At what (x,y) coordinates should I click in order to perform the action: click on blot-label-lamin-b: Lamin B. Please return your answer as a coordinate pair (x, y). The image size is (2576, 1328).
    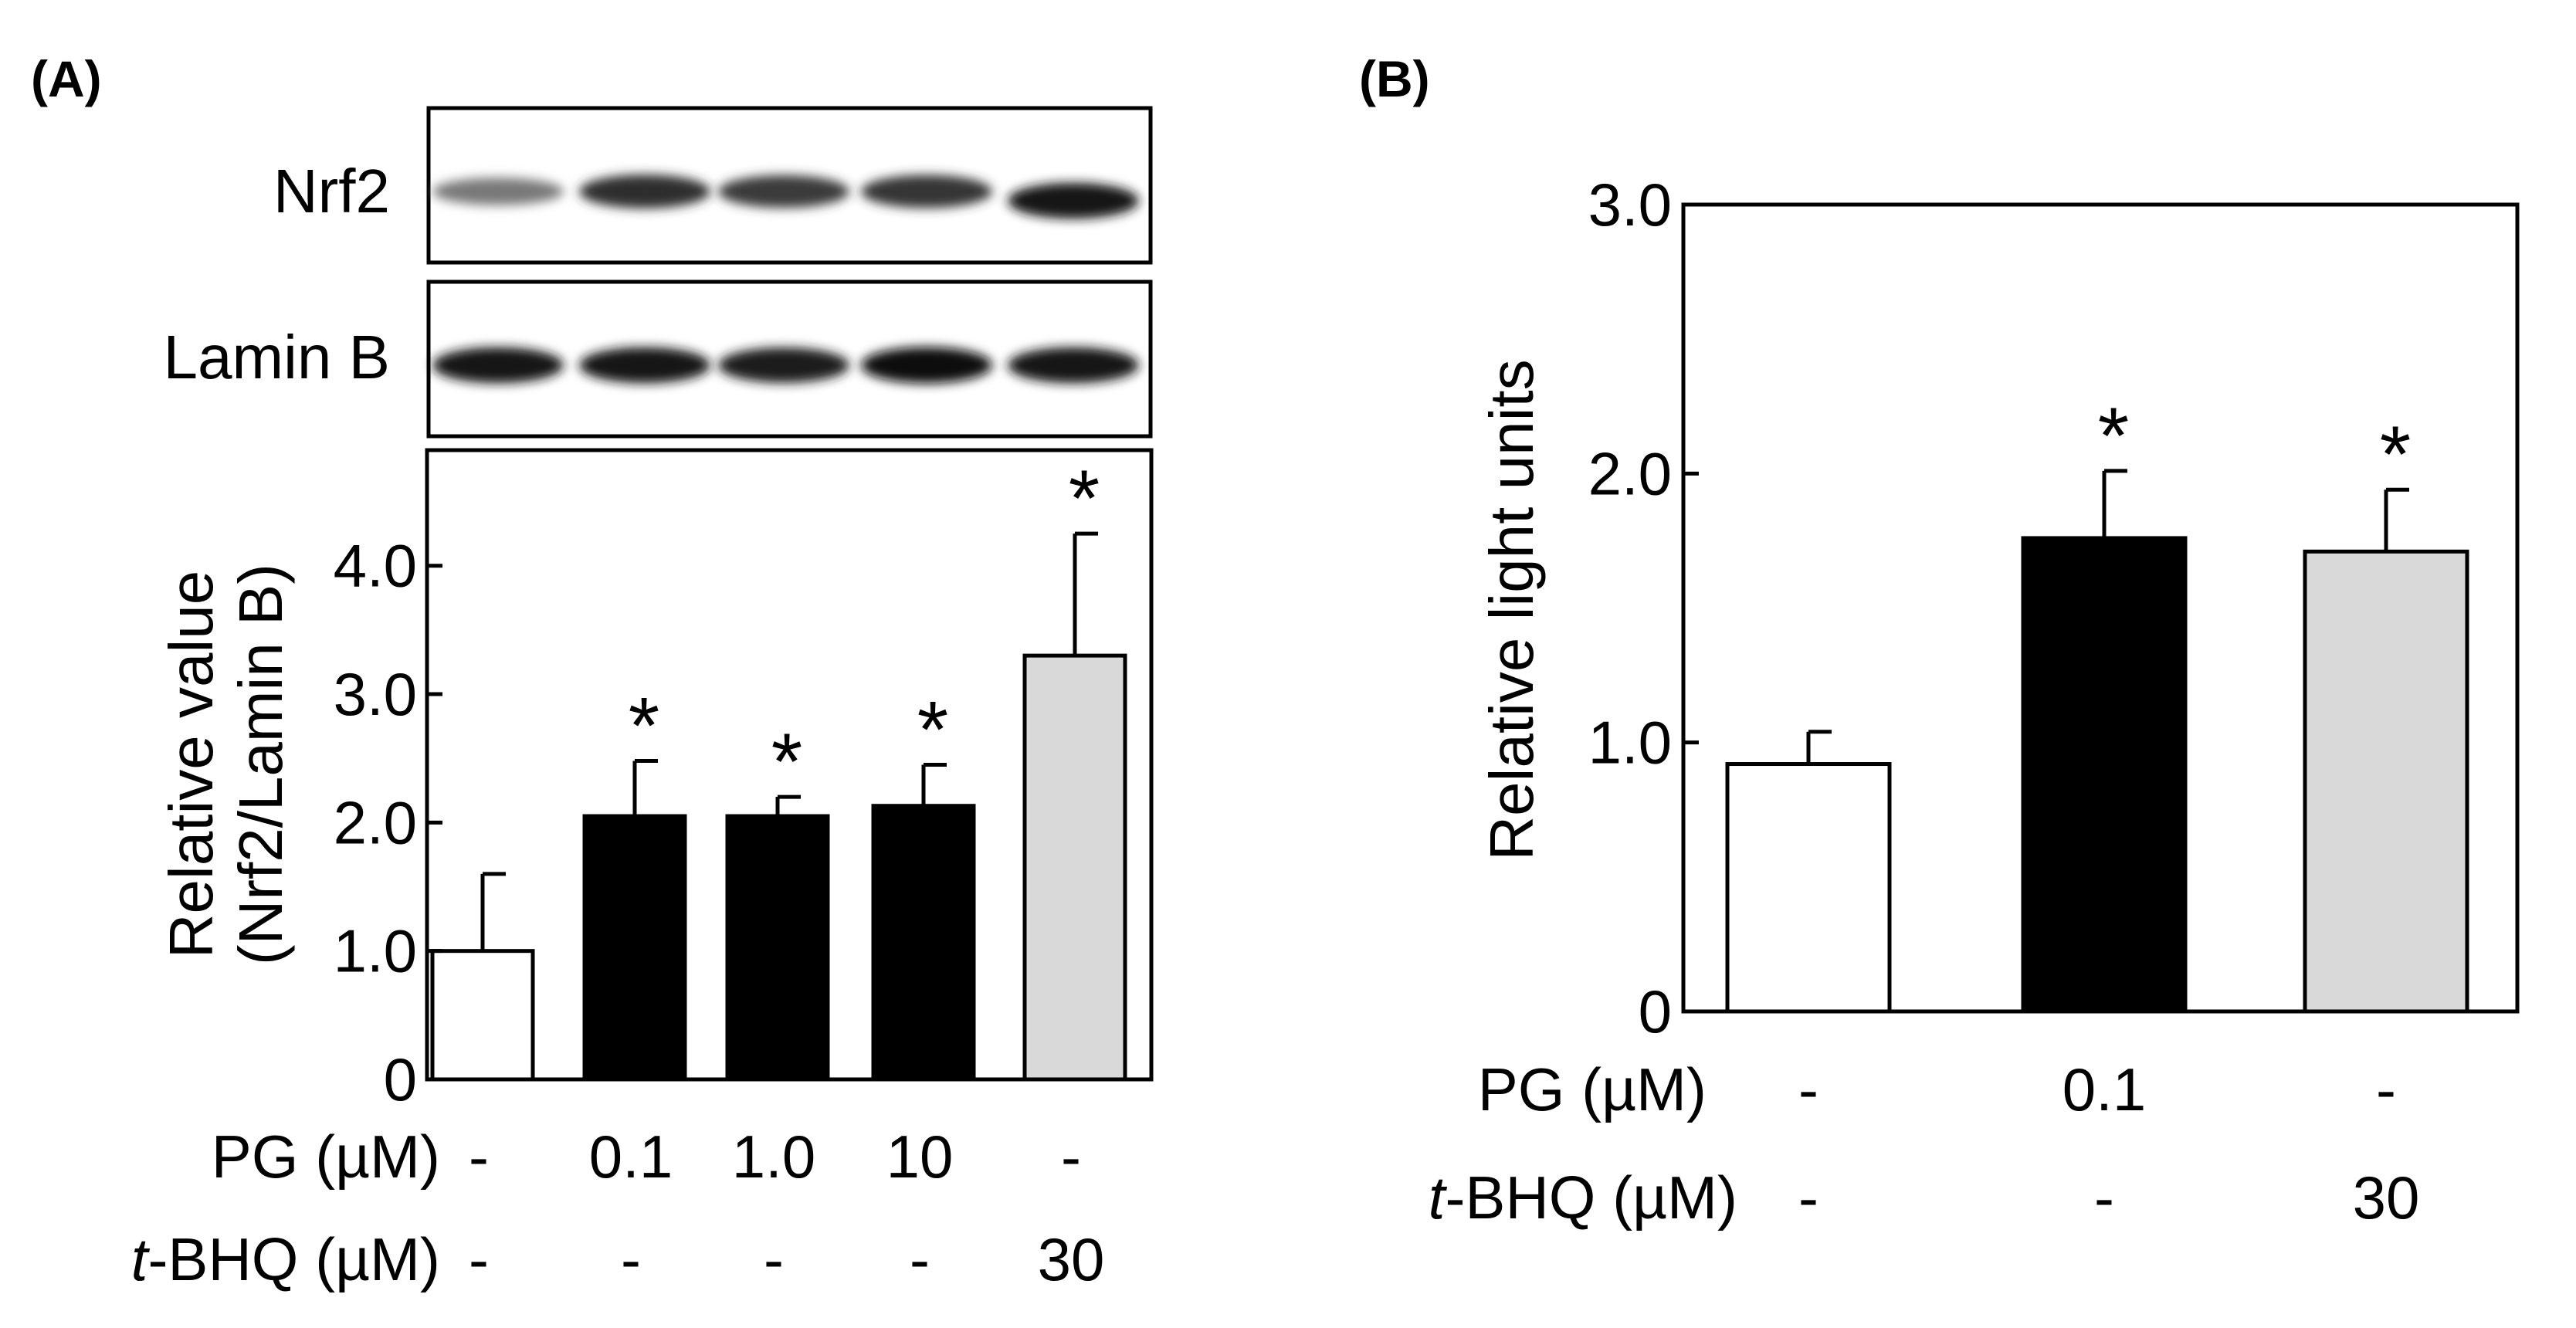
    Looking at the image, I should click on (277, 357).